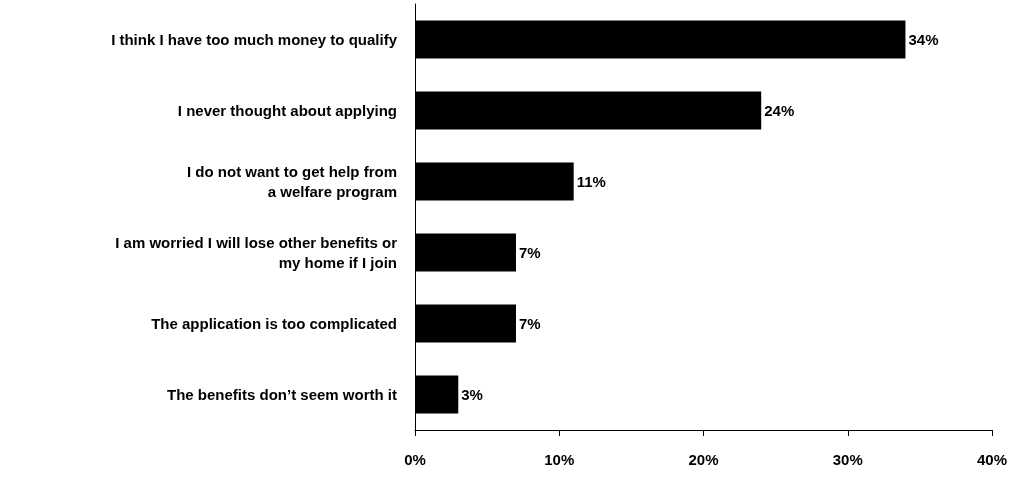 This screenshot has width=1018, height=485. What do you see at coordinates (287, 110) in the screenshot?
I see `y-tick-label: I never thought about applying` at bounding box center [287, 110].